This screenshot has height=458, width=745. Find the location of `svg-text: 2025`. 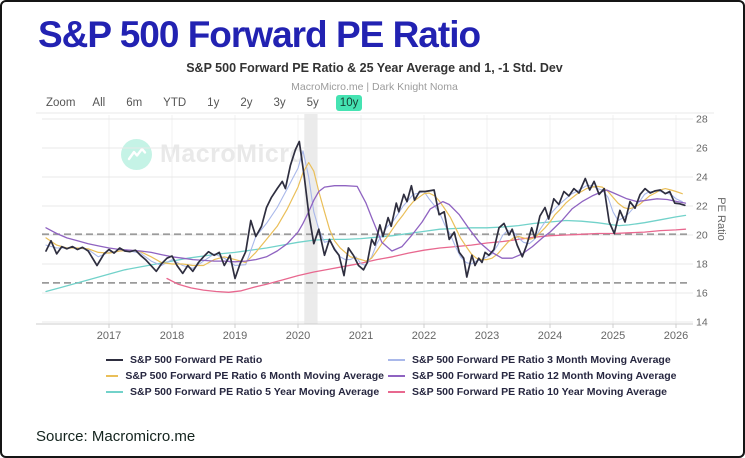

svg-text: 2025 is located at coordinates (613, 336).